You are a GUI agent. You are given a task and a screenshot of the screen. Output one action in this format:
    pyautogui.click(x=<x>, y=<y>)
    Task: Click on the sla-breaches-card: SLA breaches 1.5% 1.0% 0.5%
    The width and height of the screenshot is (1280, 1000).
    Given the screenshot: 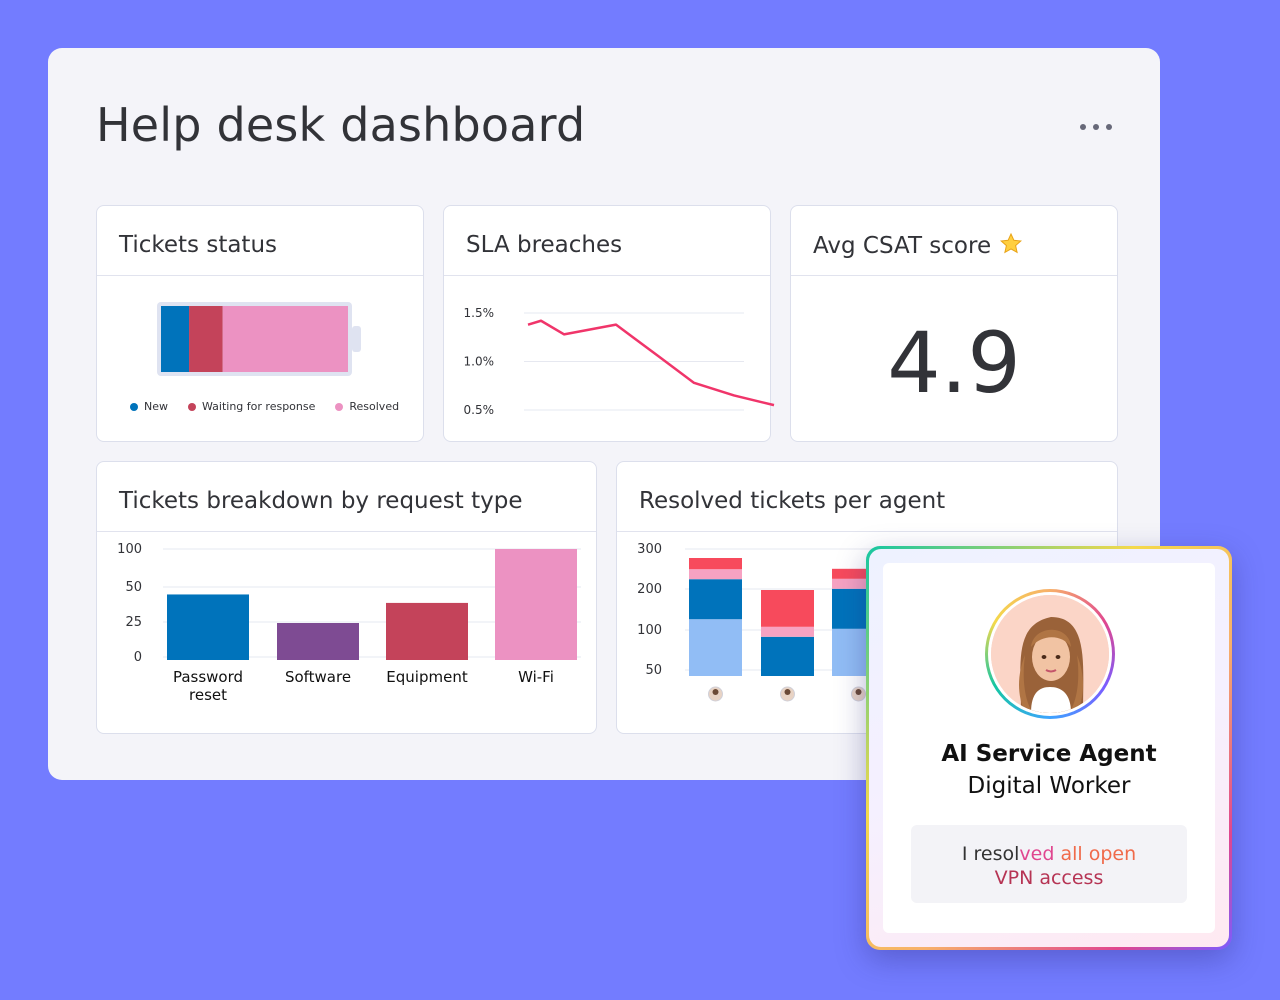 What is the action you would take?
    pyautogui.click(x=609, y=323)
    